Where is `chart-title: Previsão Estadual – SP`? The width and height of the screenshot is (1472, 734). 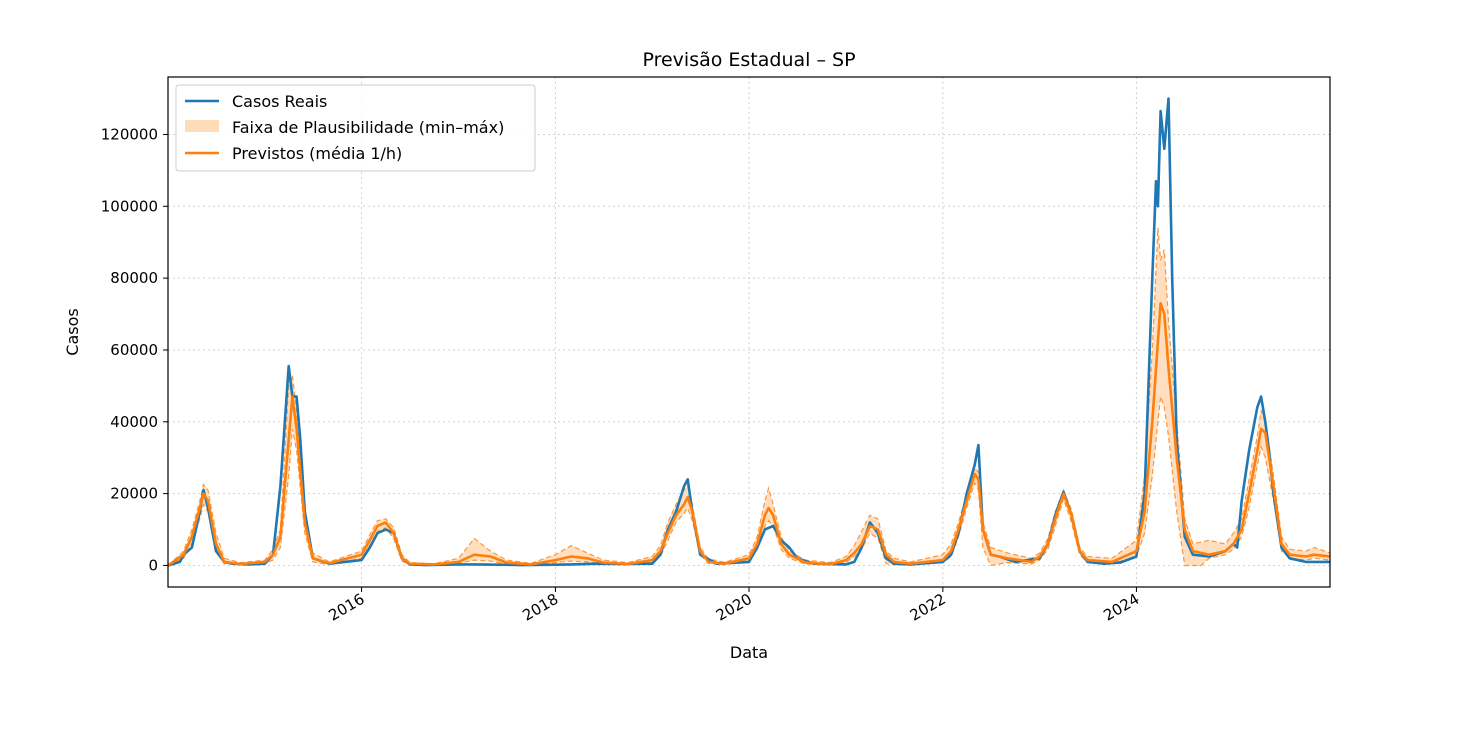 chart-title: Previsão Estadual – SP is located at coordinates (748, 60).